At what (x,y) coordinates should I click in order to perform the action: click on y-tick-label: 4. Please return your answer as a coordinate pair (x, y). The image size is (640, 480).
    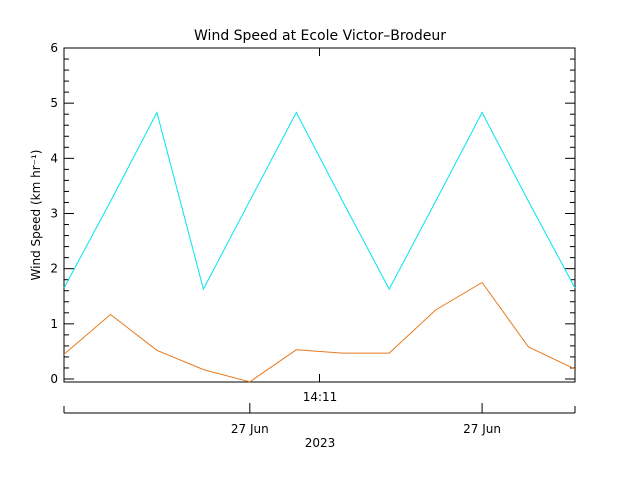
    Looking at the image, I should click on (54, 158).